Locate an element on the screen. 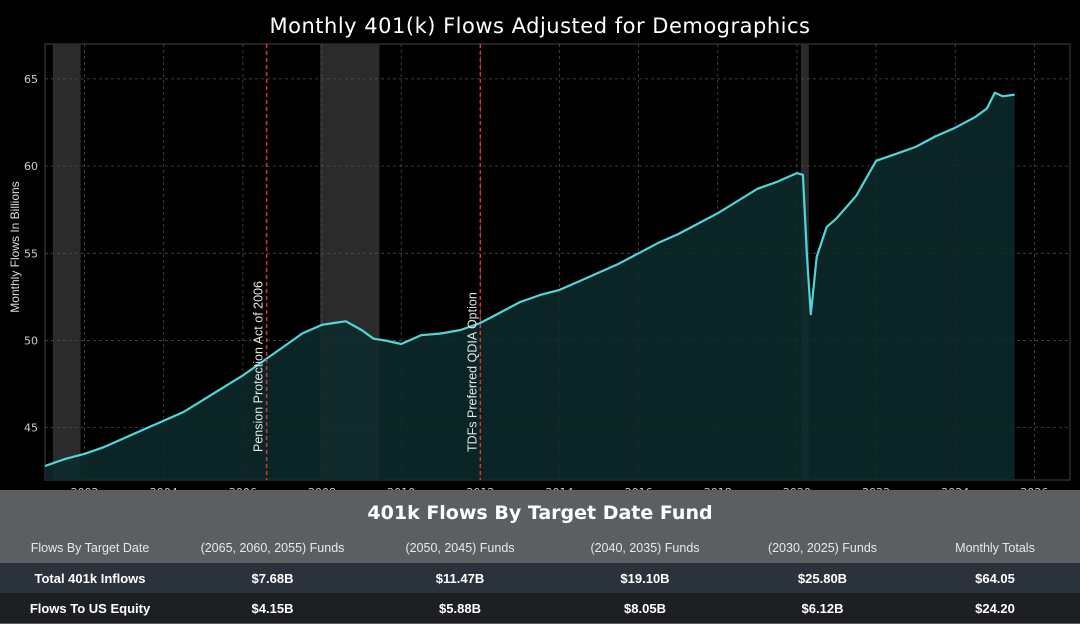  x-tick-label: 2010 is located at coordinates (401, 488).